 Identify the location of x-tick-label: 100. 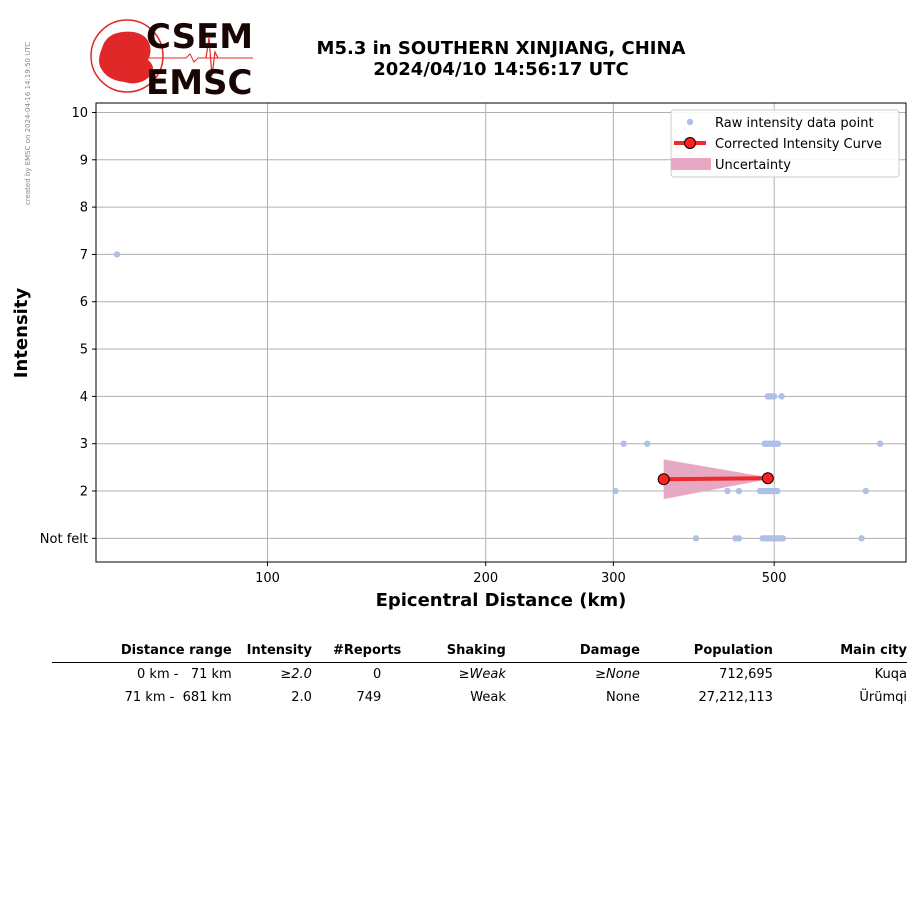
(267, 578).